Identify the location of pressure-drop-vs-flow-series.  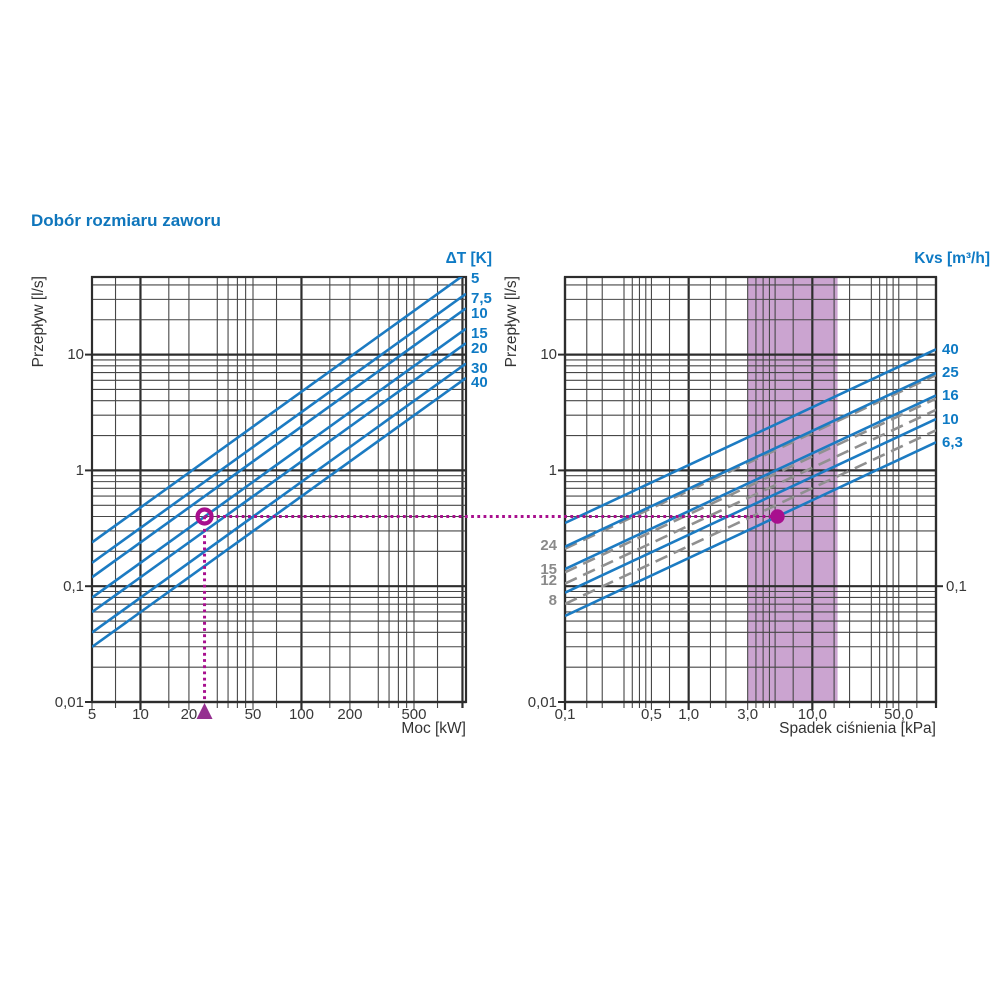
(750, 483).